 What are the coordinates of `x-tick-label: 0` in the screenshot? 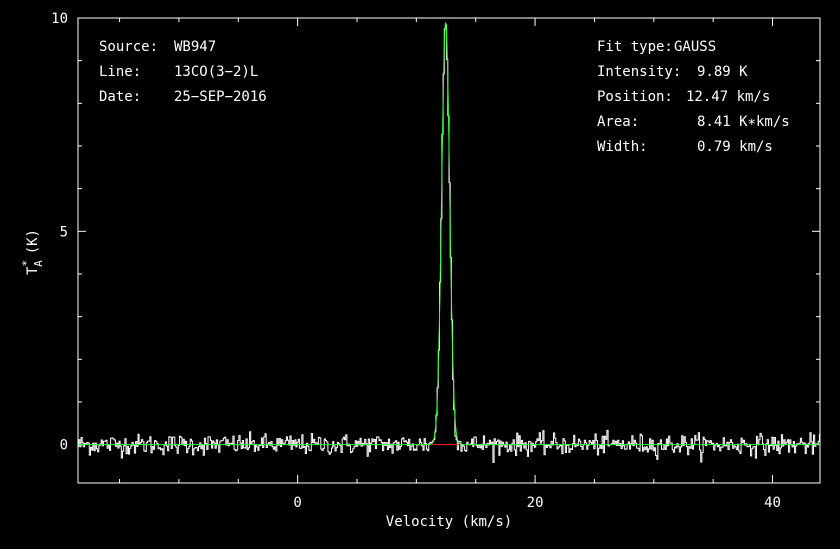 It's located at (297, 503).